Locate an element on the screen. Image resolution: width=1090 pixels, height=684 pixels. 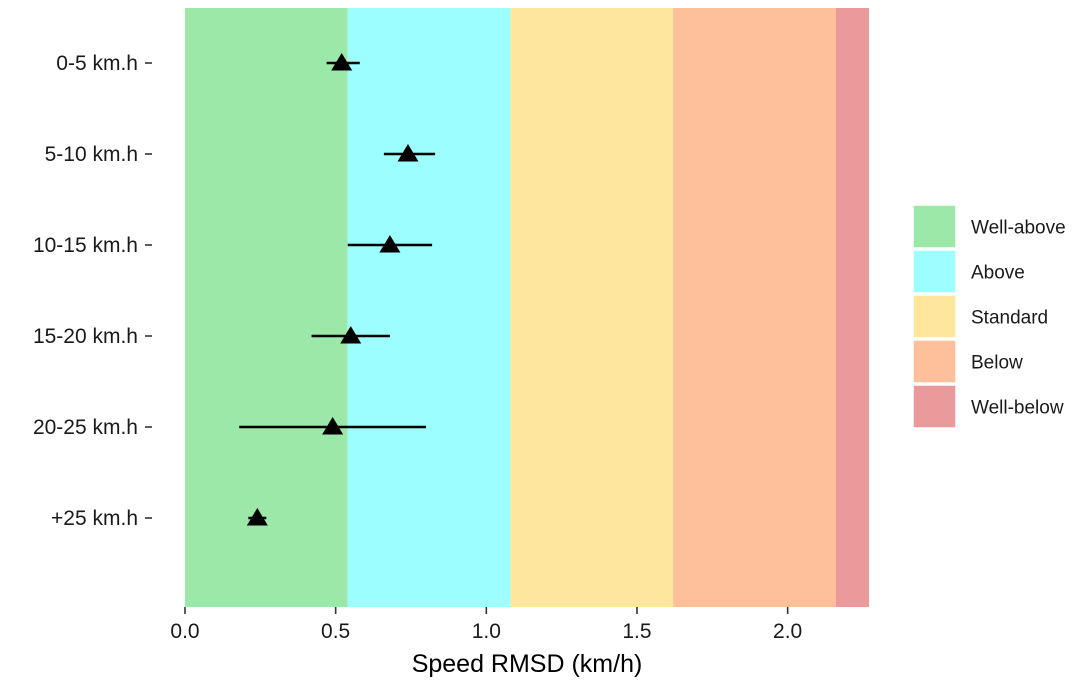
x-tick-label: 0.0 is located at coordinates (184, 631).